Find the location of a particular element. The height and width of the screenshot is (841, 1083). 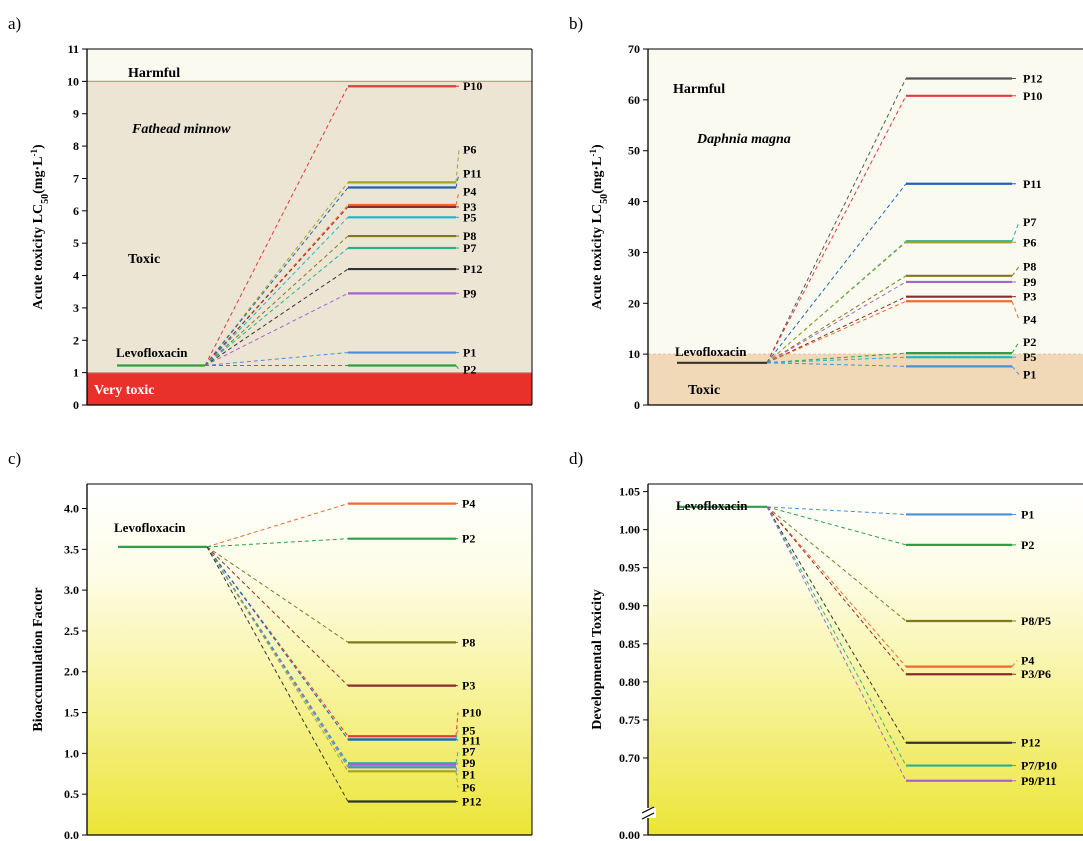

label-leader-p4 is located at coordinates (457, 198).